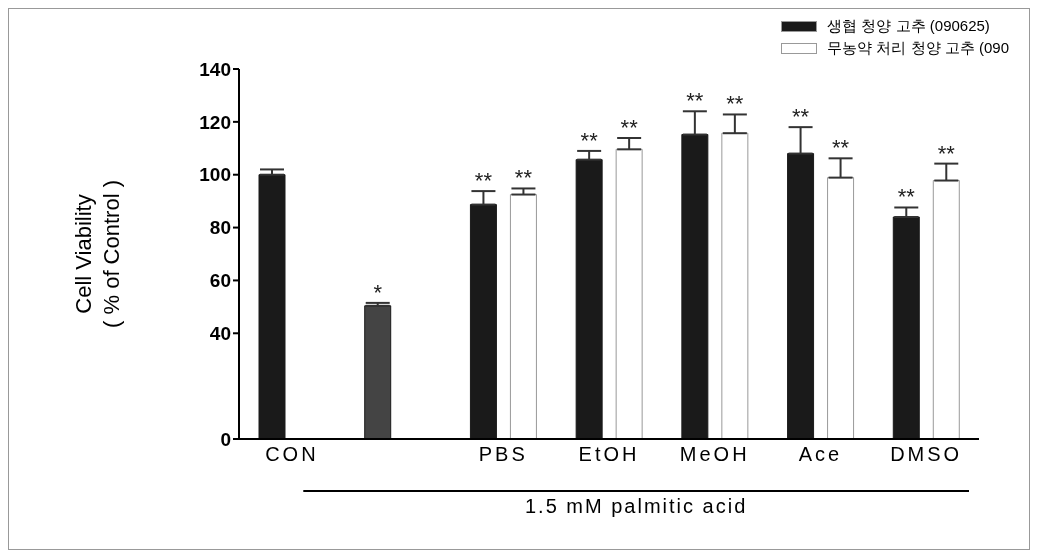 This screenshot has width=1043, height=560. What do you see at coordinates (820, 454) in the screenshot?
I see `x-tick-label: Ace` at bounding box center [820, 454].